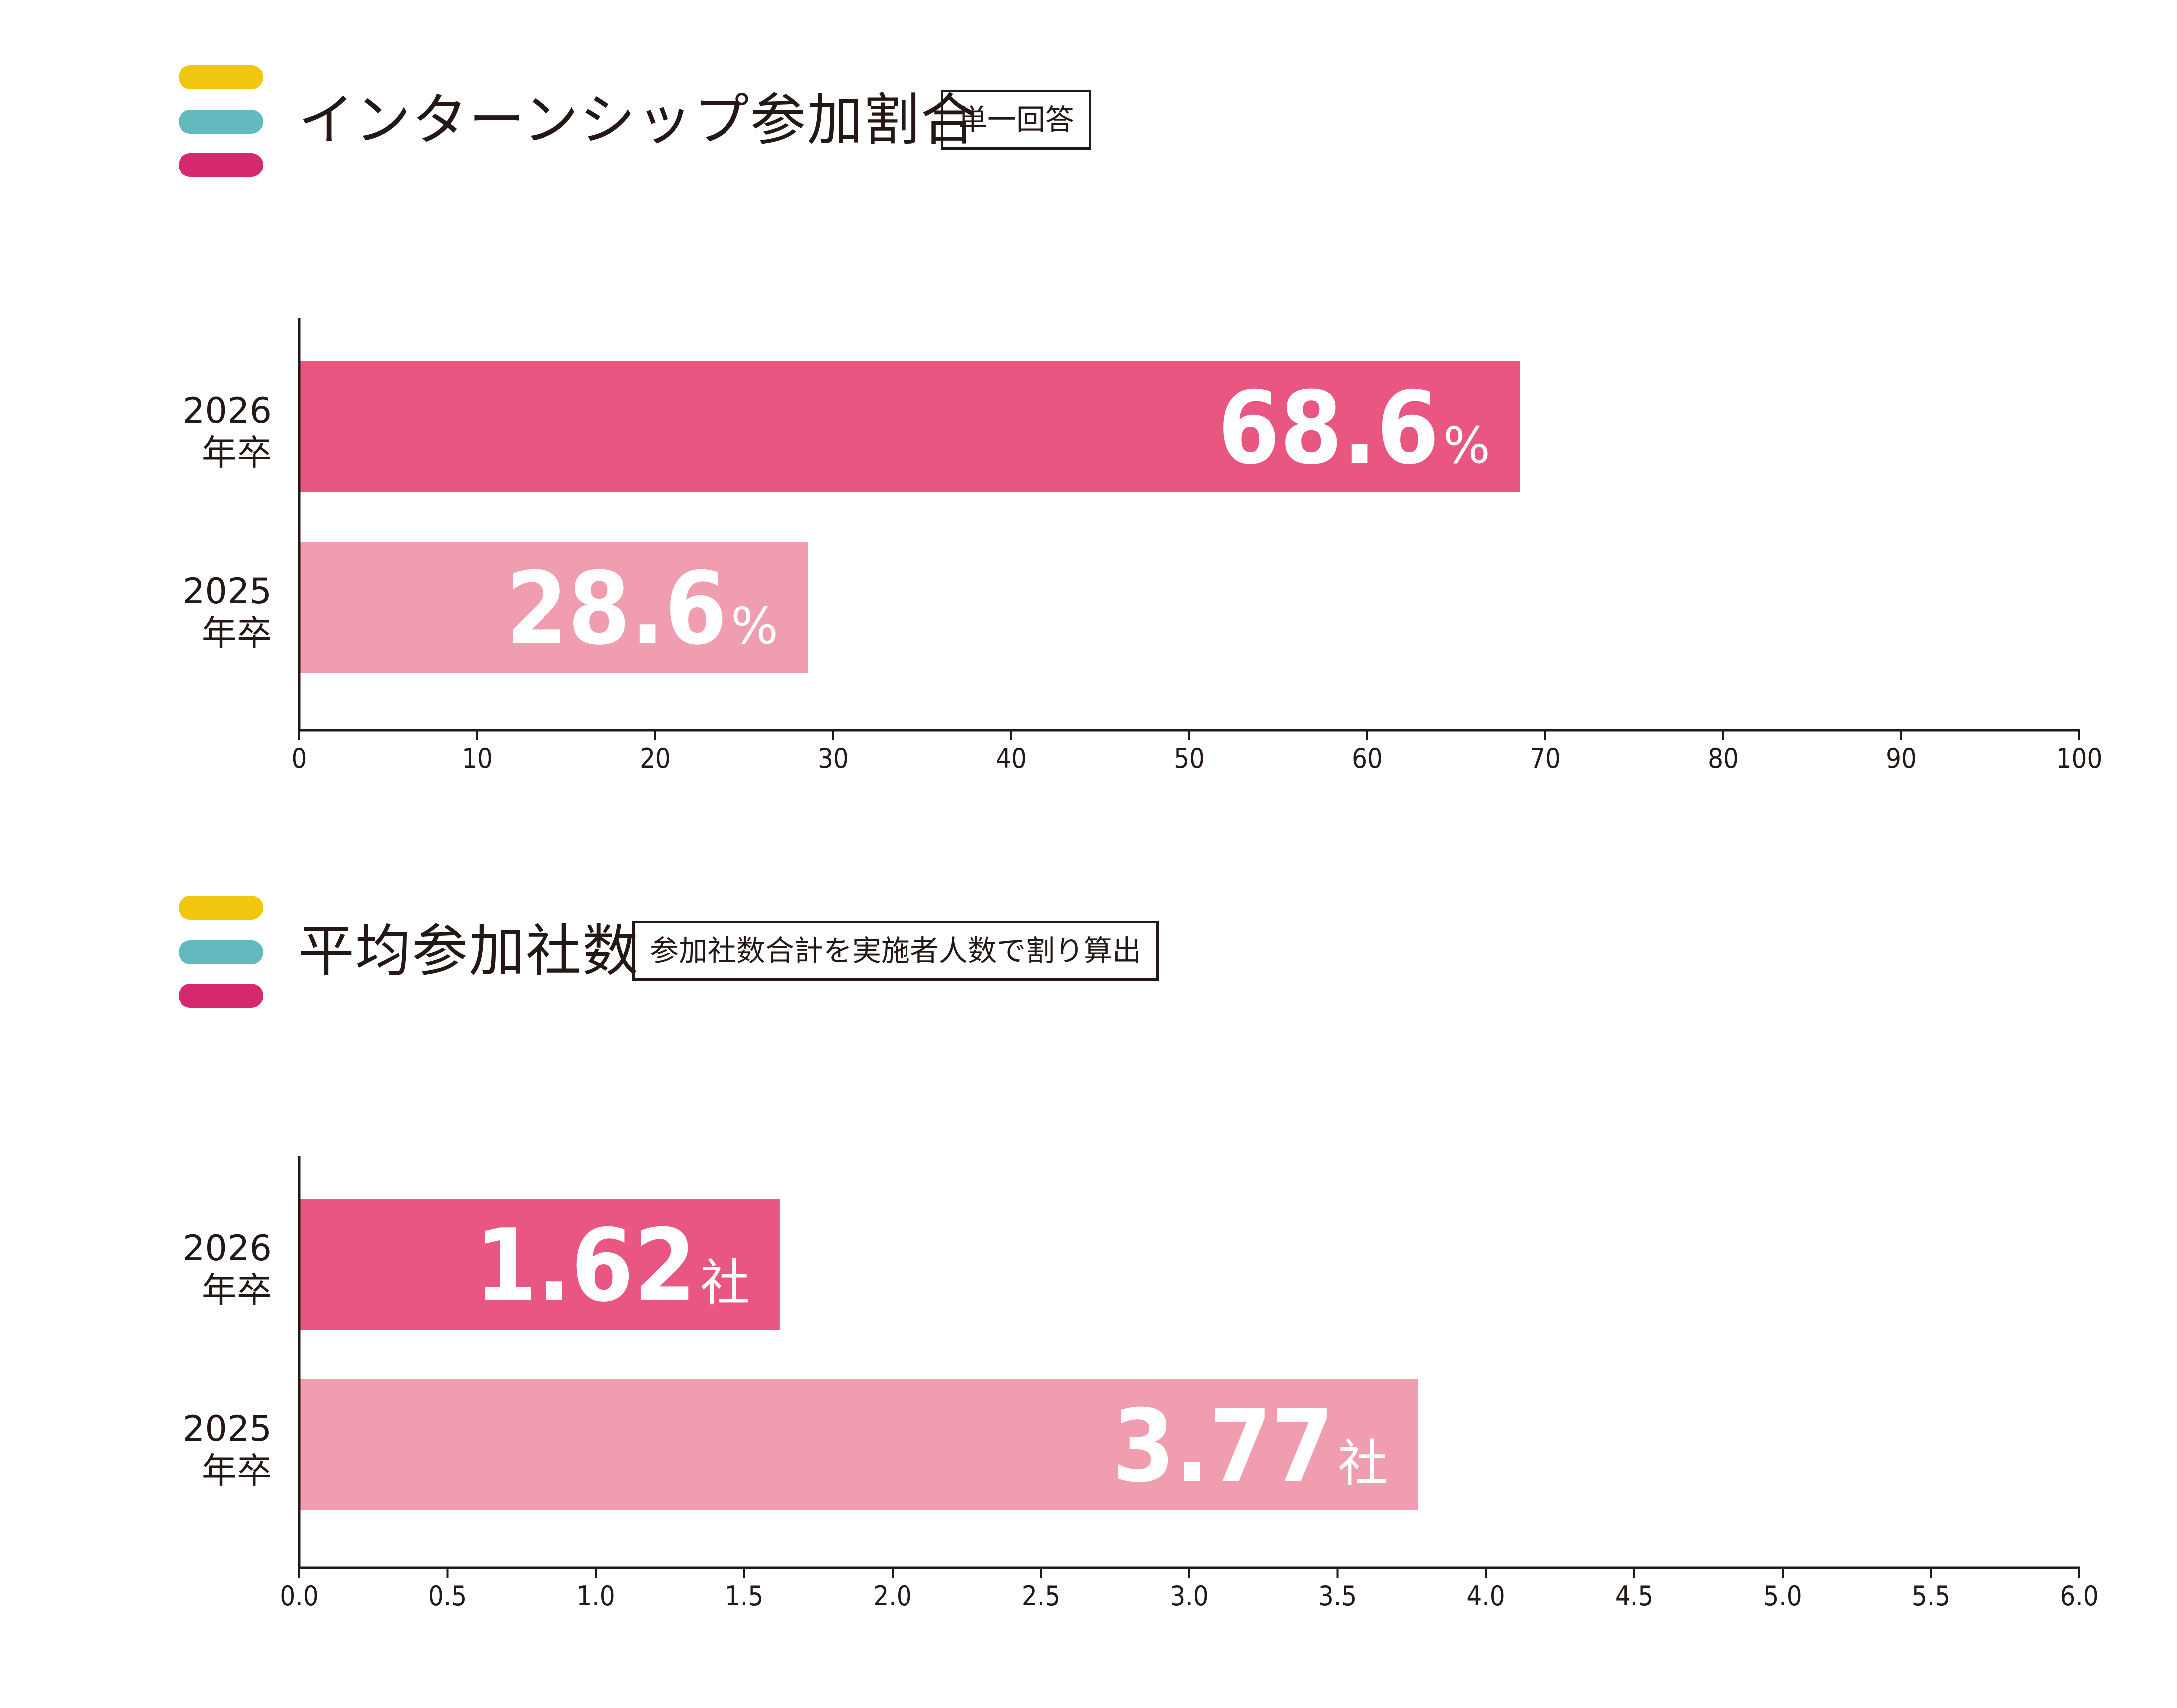  Describe the element at coordinates (1011, 758) in the screenshot. I see `x-tick-label: 40` at that location.